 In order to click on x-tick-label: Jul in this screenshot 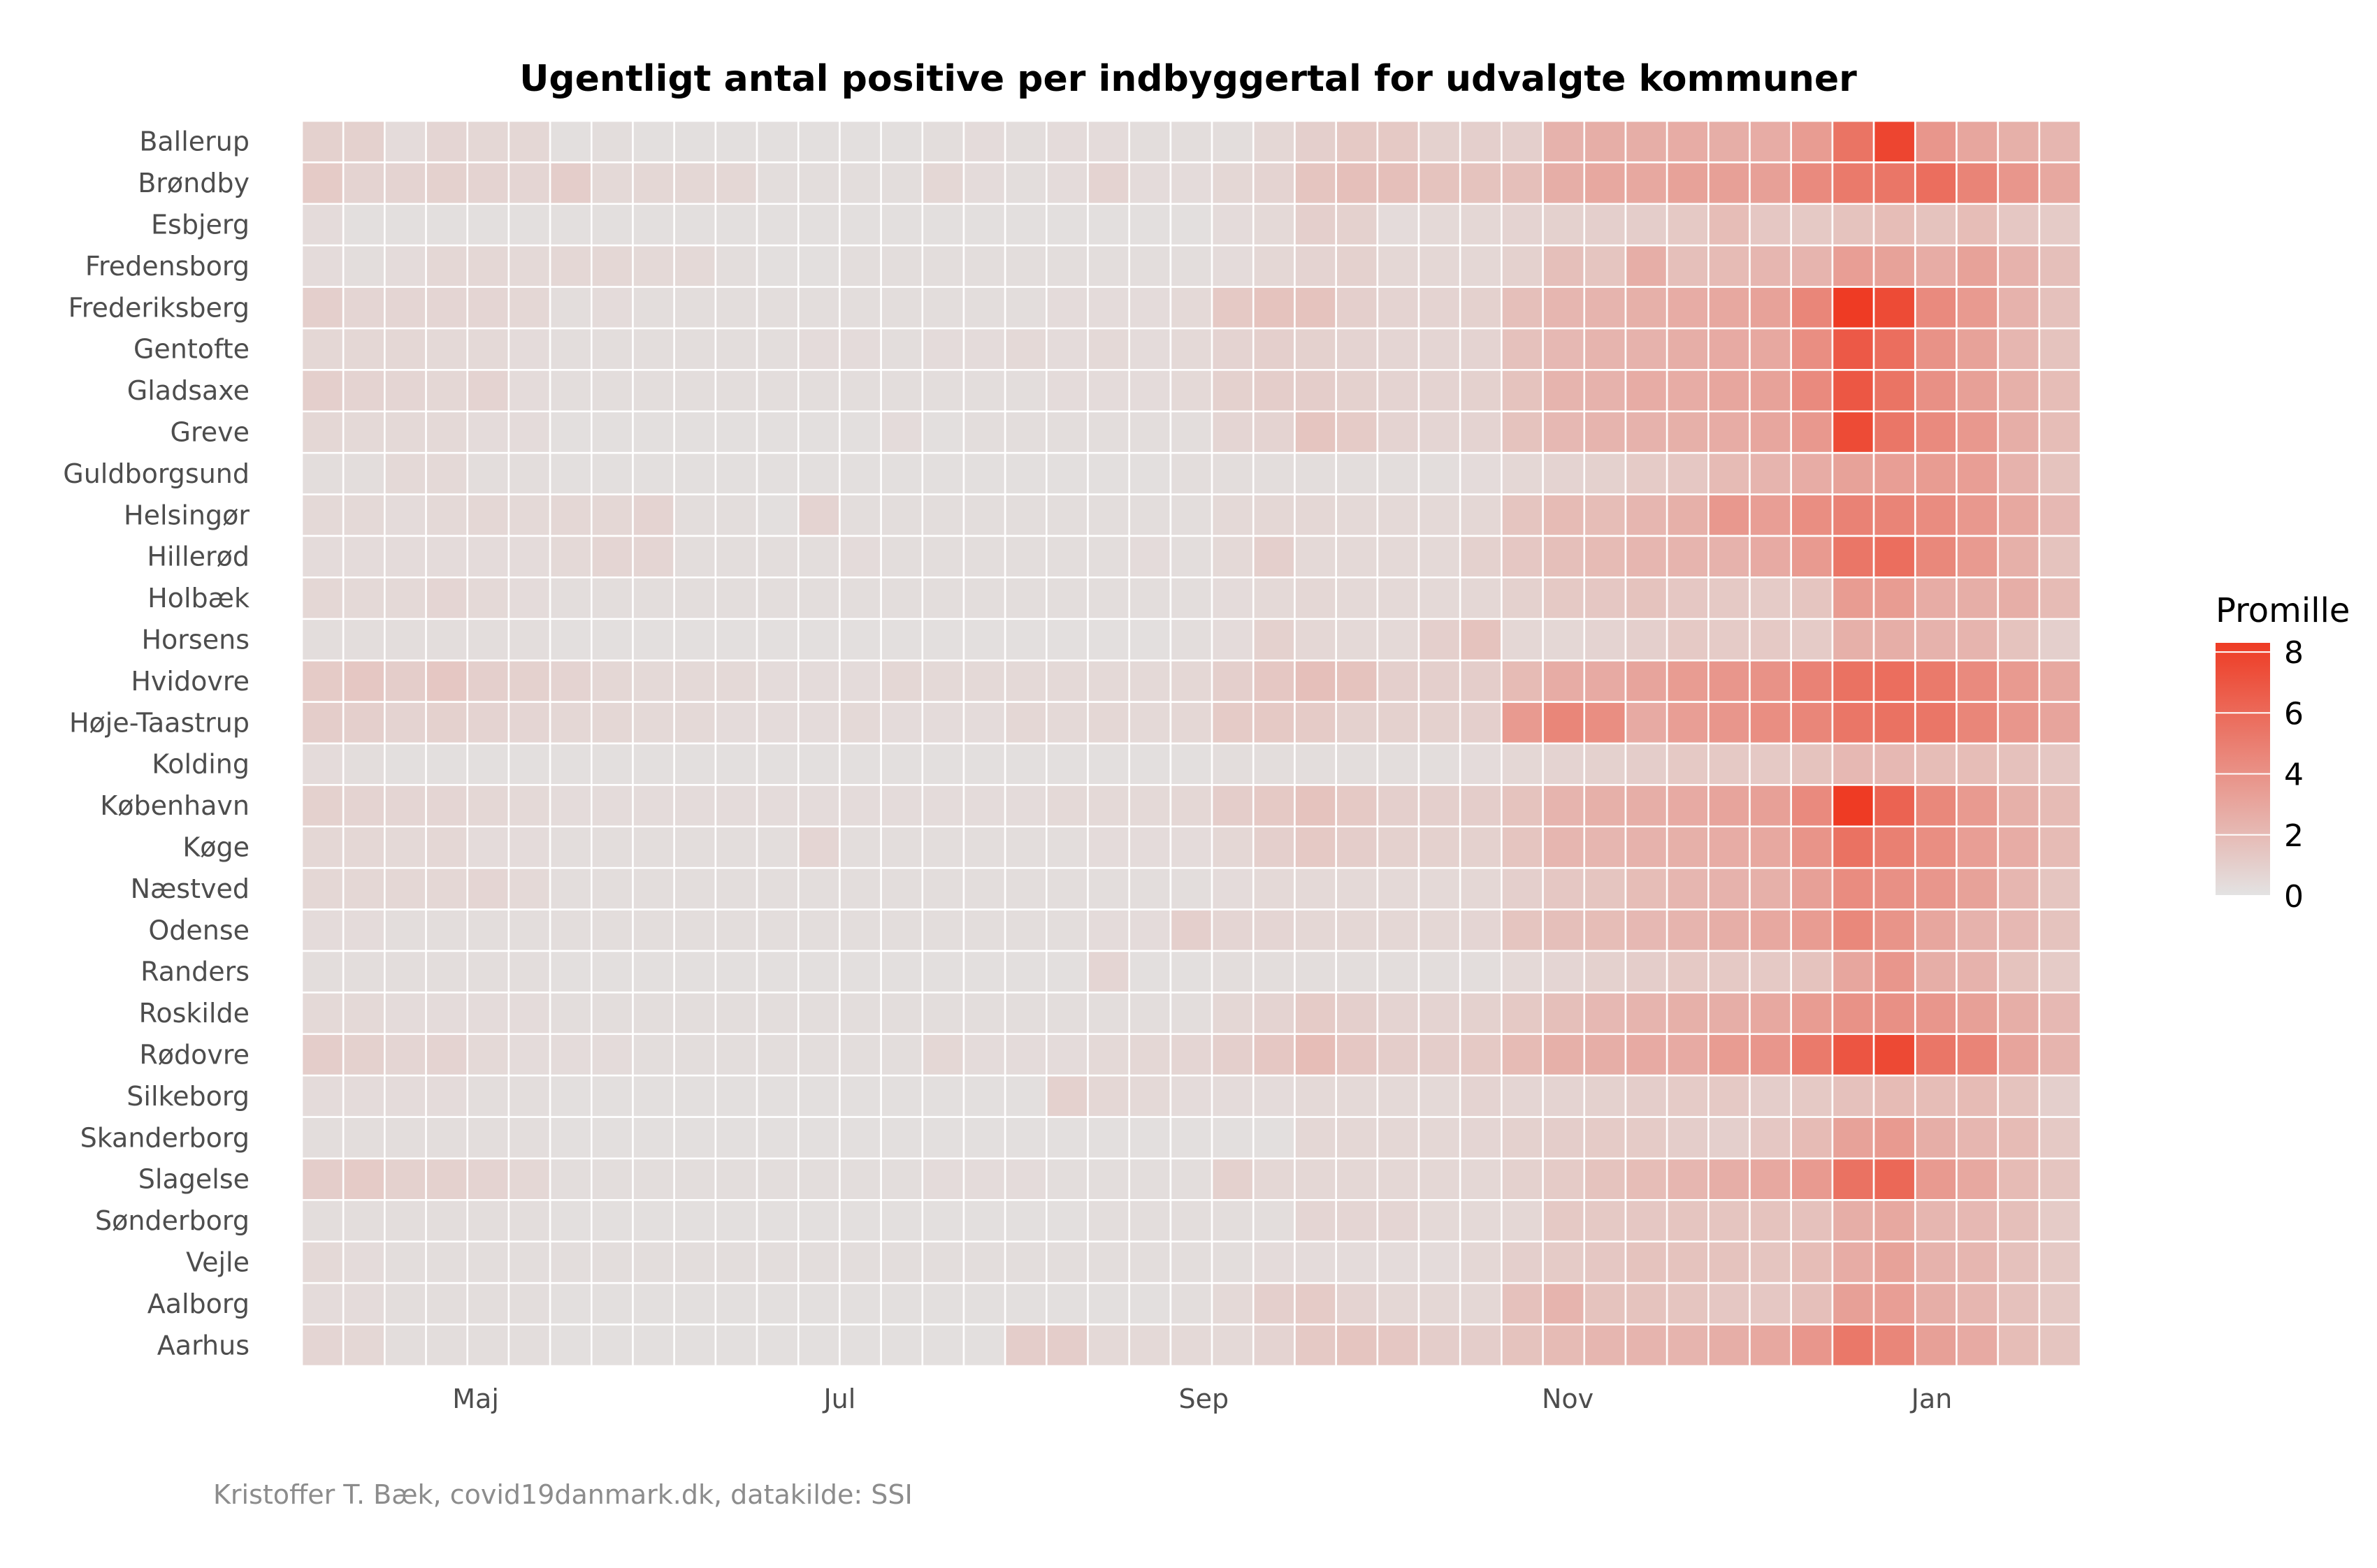, I will do `click(838, 1399)`.